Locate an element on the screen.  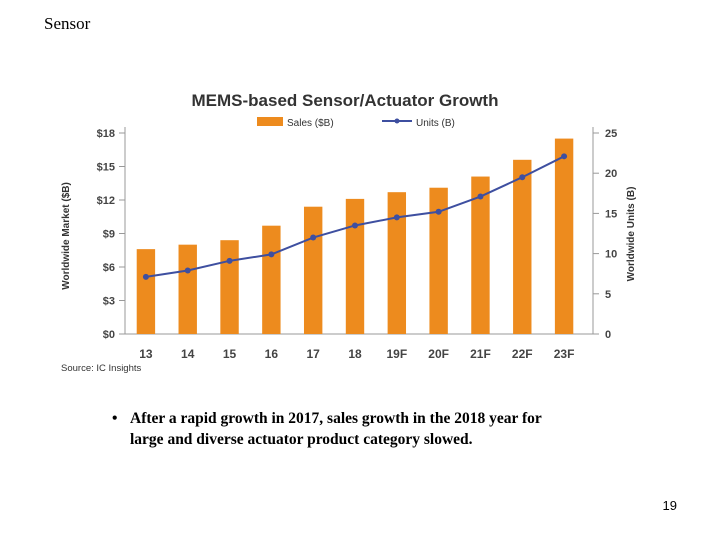
y-tick-label: $9 is located at coordinates (109, 235).